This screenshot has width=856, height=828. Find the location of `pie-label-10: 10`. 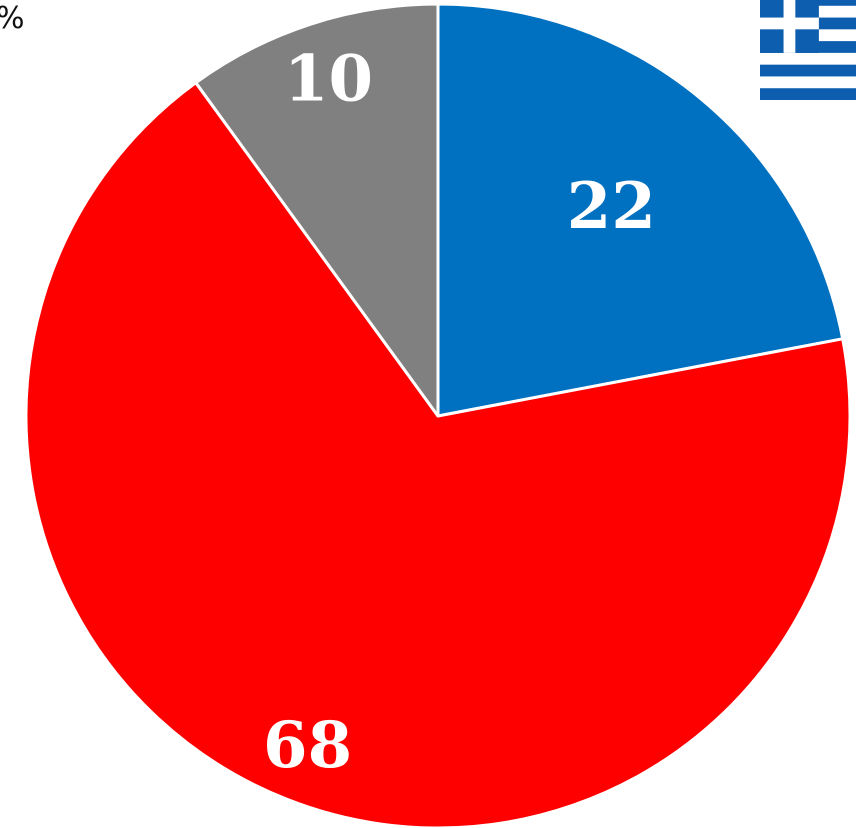

pie-label-10: 10 is located at coordinates (328, 79).